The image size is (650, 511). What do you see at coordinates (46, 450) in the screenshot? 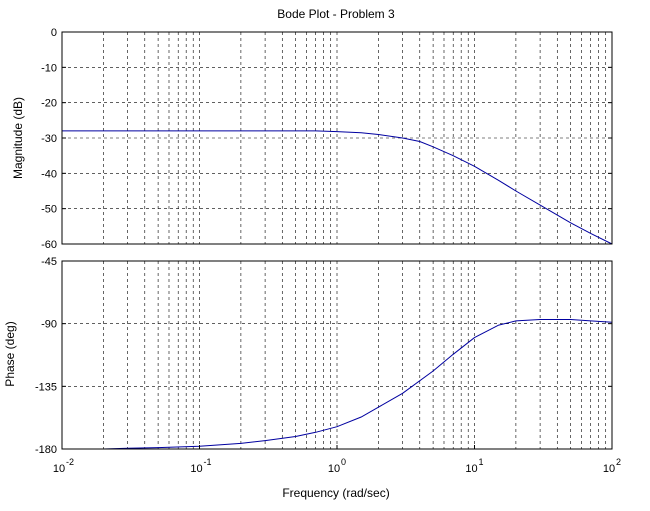
I see `y-tick-label: -180` at bounding box center [46, 450].